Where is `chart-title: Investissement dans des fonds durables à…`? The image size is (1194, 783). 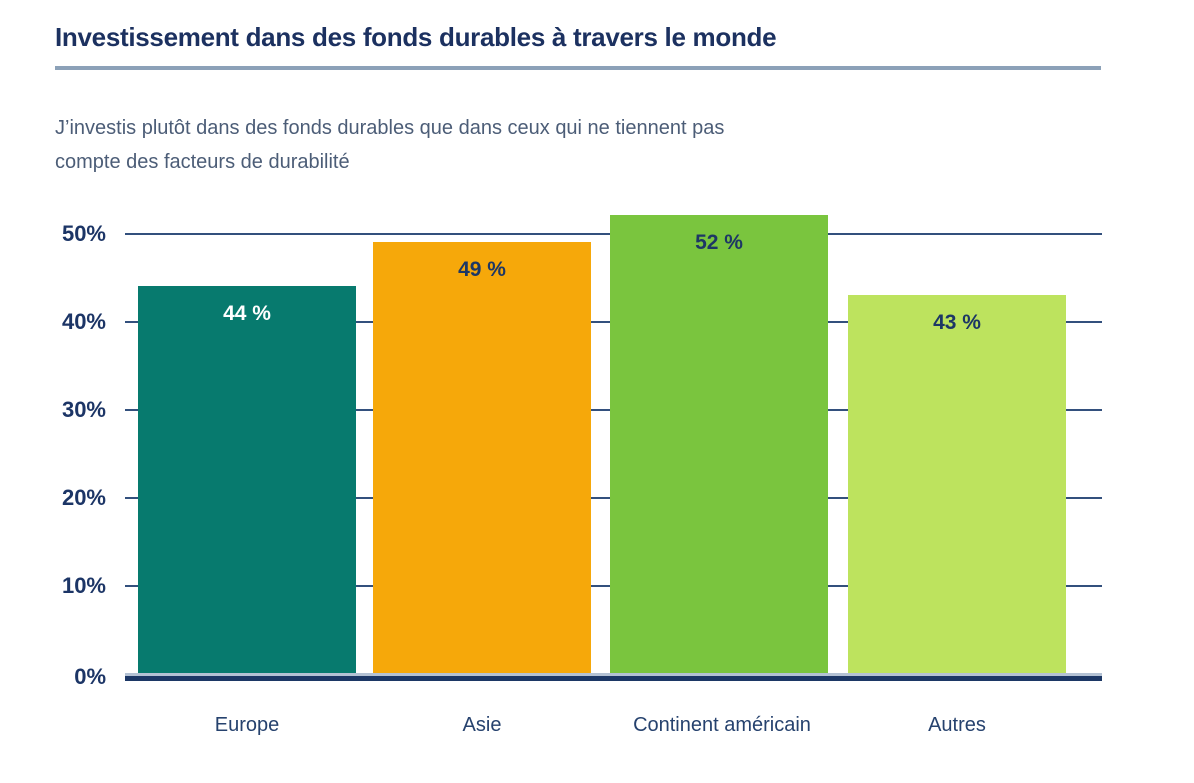
chart-title: Investissement dans des fonds durables à… is located at coordinates (416, 37).